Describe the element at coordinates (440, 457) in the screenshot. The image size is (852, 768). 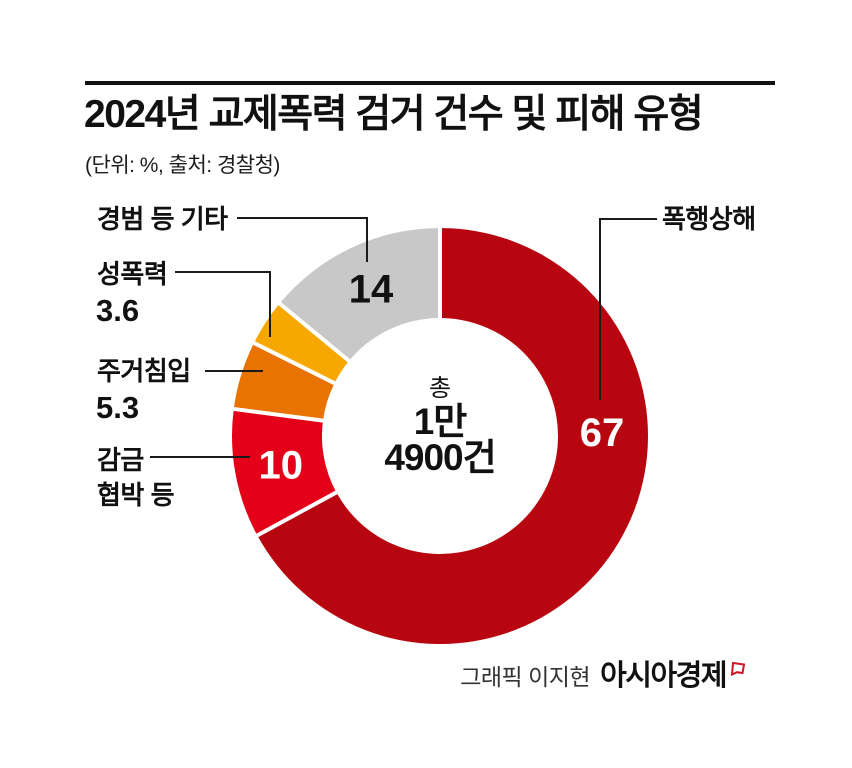
I see `center-total-line2: 4900건` at that location.